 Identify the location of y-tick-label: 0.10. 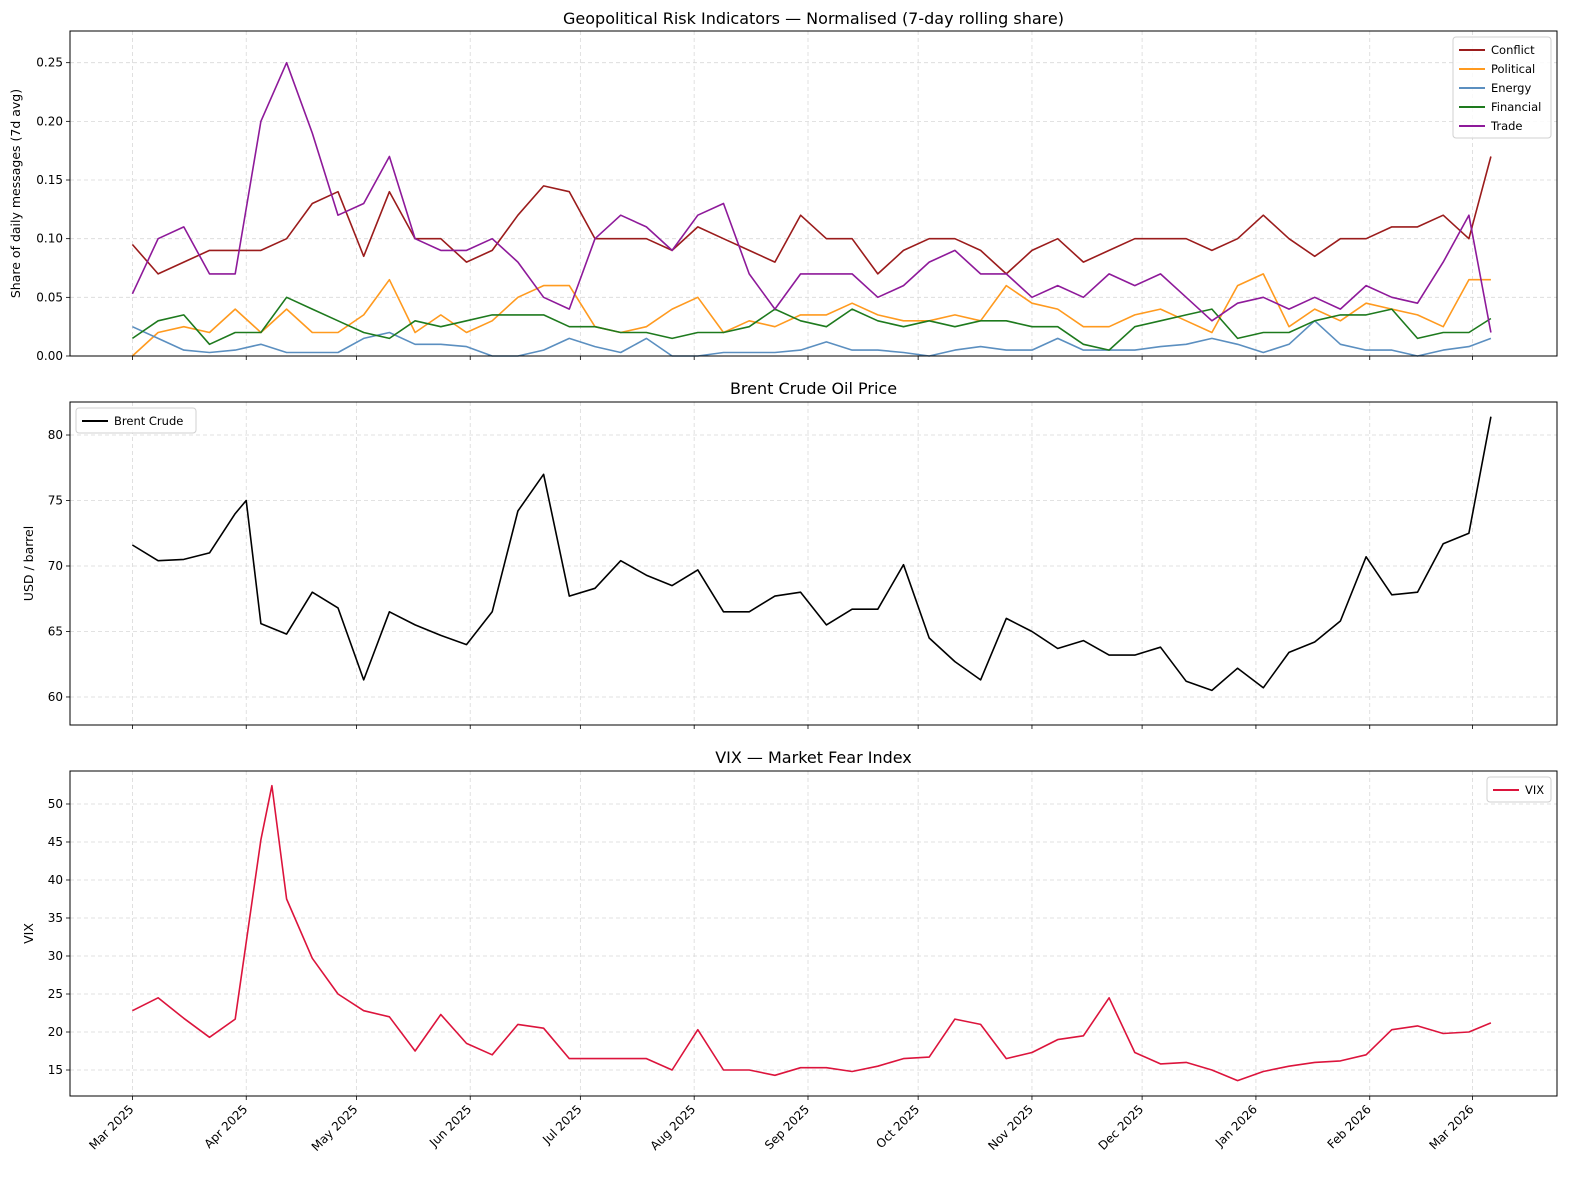
(49, 239).